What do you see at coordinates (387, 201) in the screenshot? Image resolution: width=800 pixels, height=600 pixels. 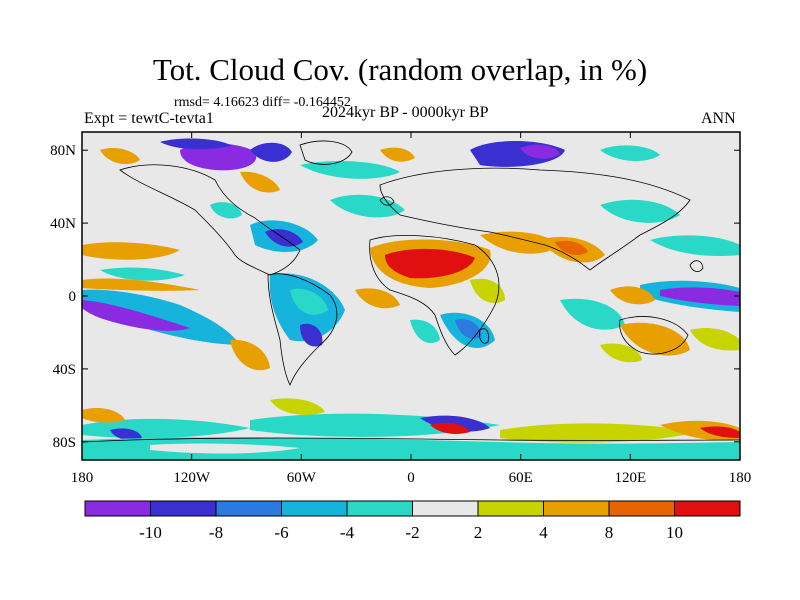 I see `uk-coast` at bounding box center [387, 201].